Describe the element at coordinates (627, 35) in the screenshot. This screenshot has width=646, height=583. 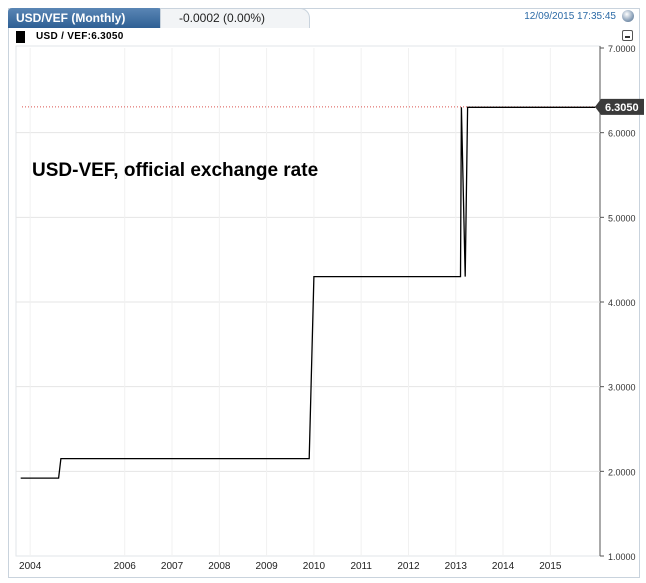
I see `minimize-icon` at that location.